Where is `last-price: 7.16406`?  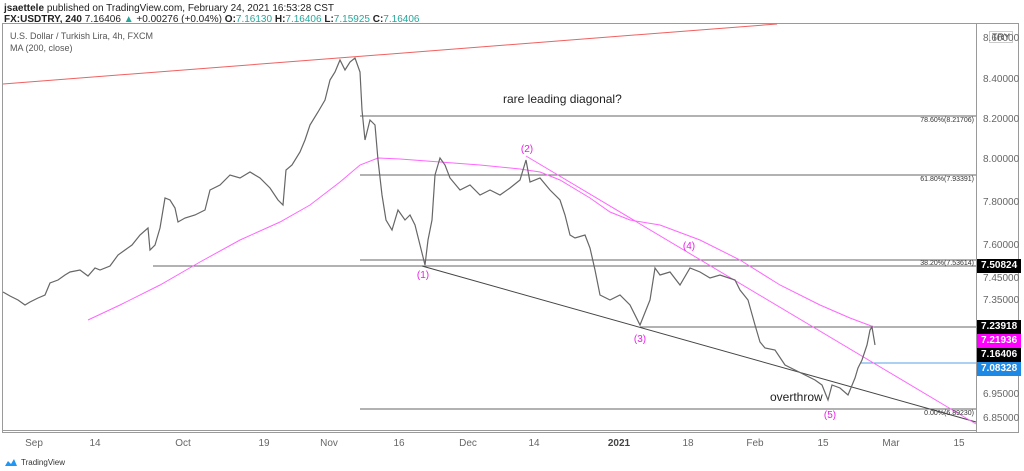 last-price: 7.16406 is located at coordinates (102, 19).